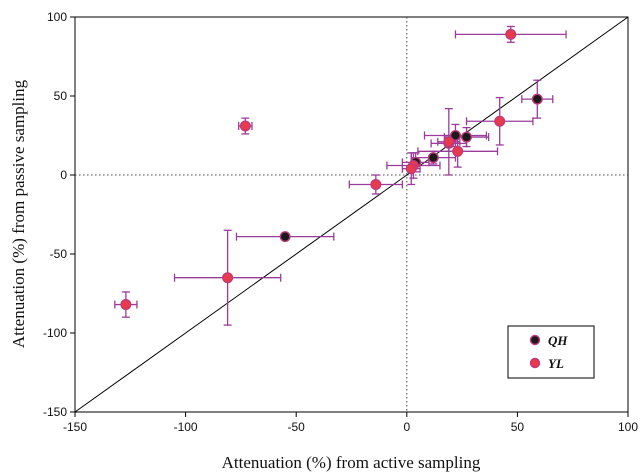 The image size is (640, 475). I want to click on legend-marker-yl, so click(535, 363).